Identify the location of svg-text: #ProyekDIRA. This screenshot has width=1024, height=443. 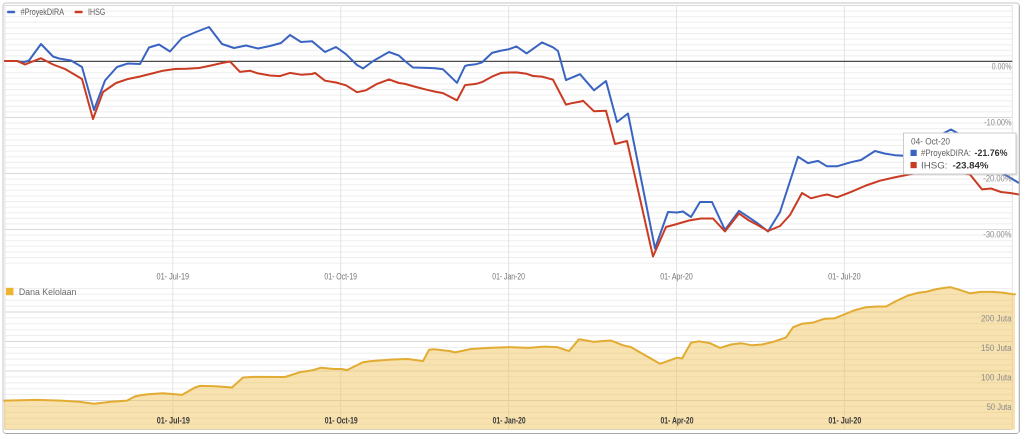
(43, 12).